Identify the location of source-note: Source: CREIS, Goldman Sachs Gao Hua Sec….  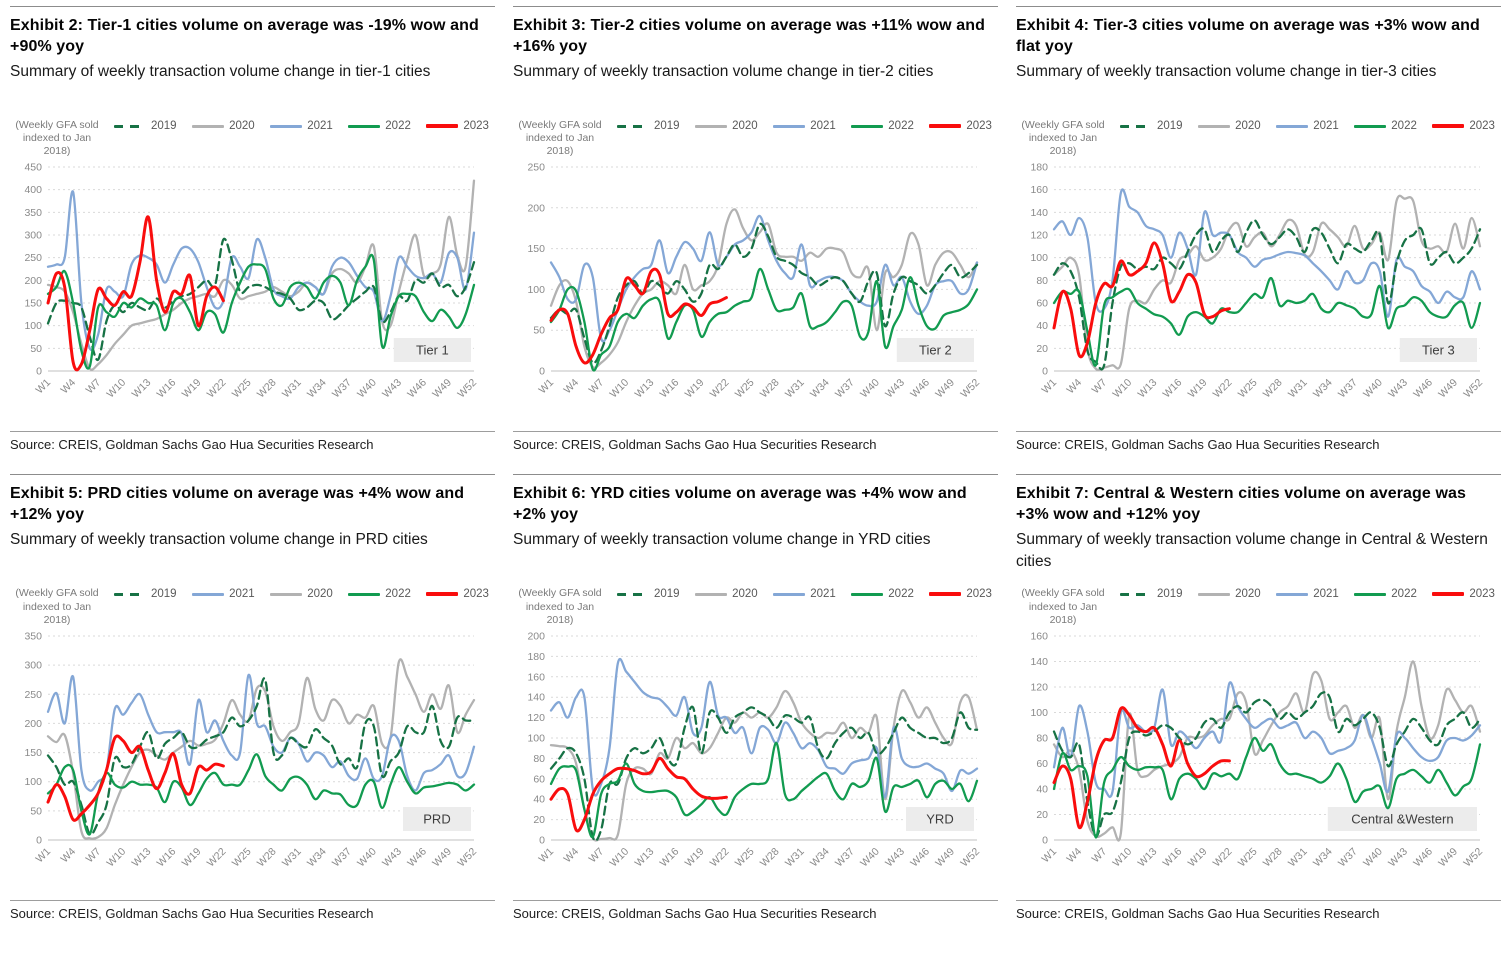
(695, 913).